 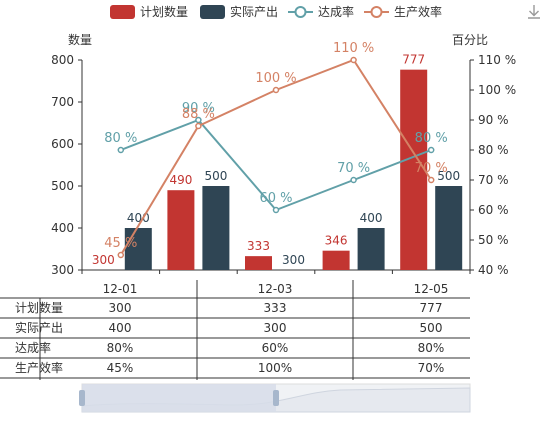 What do you see at coordinates (493, 180) in the screenshot?
I see `y-right-tick-label-3: 70 %` at bounding box center [493, 180].